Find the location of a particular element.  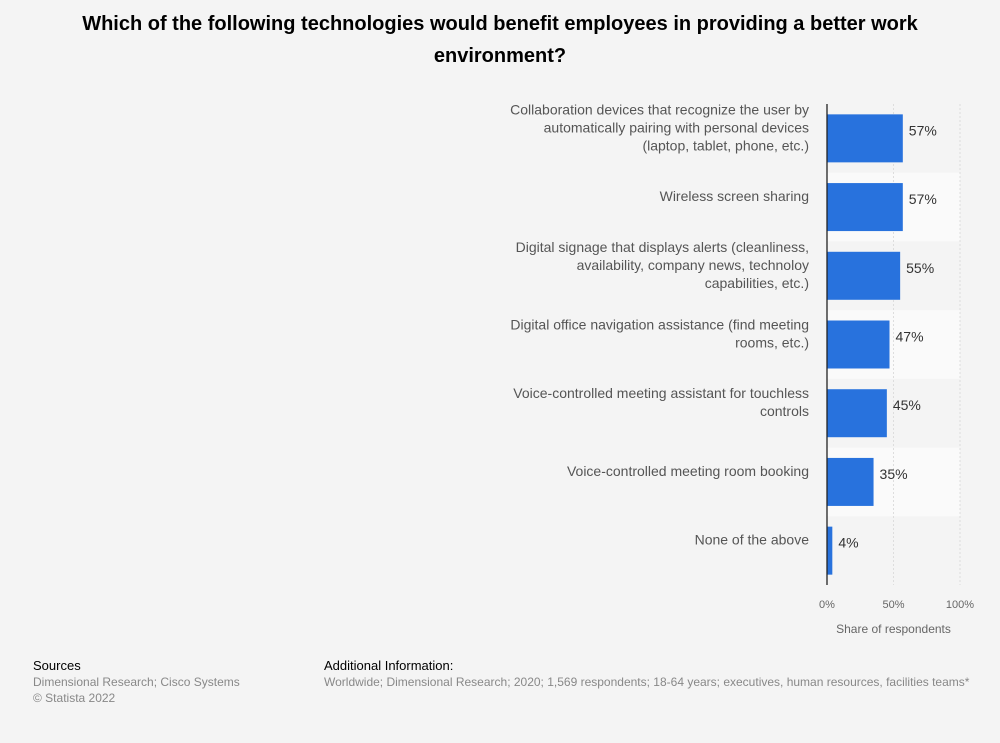

value-label: 45% is located at coordinates (907, 405).